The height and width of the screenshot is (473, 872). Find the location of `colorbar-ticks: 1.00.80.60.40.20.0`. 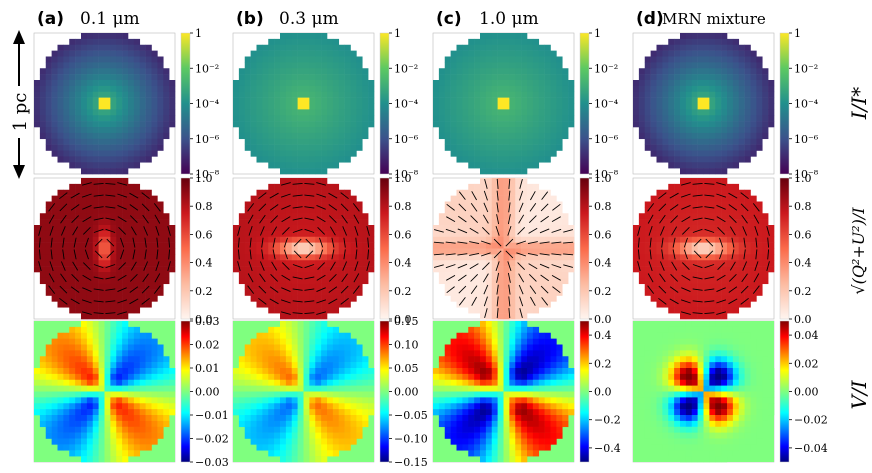

colorbar-ticks: 1.00.80.60.40.20.0 is located at coordinates (800, 249).